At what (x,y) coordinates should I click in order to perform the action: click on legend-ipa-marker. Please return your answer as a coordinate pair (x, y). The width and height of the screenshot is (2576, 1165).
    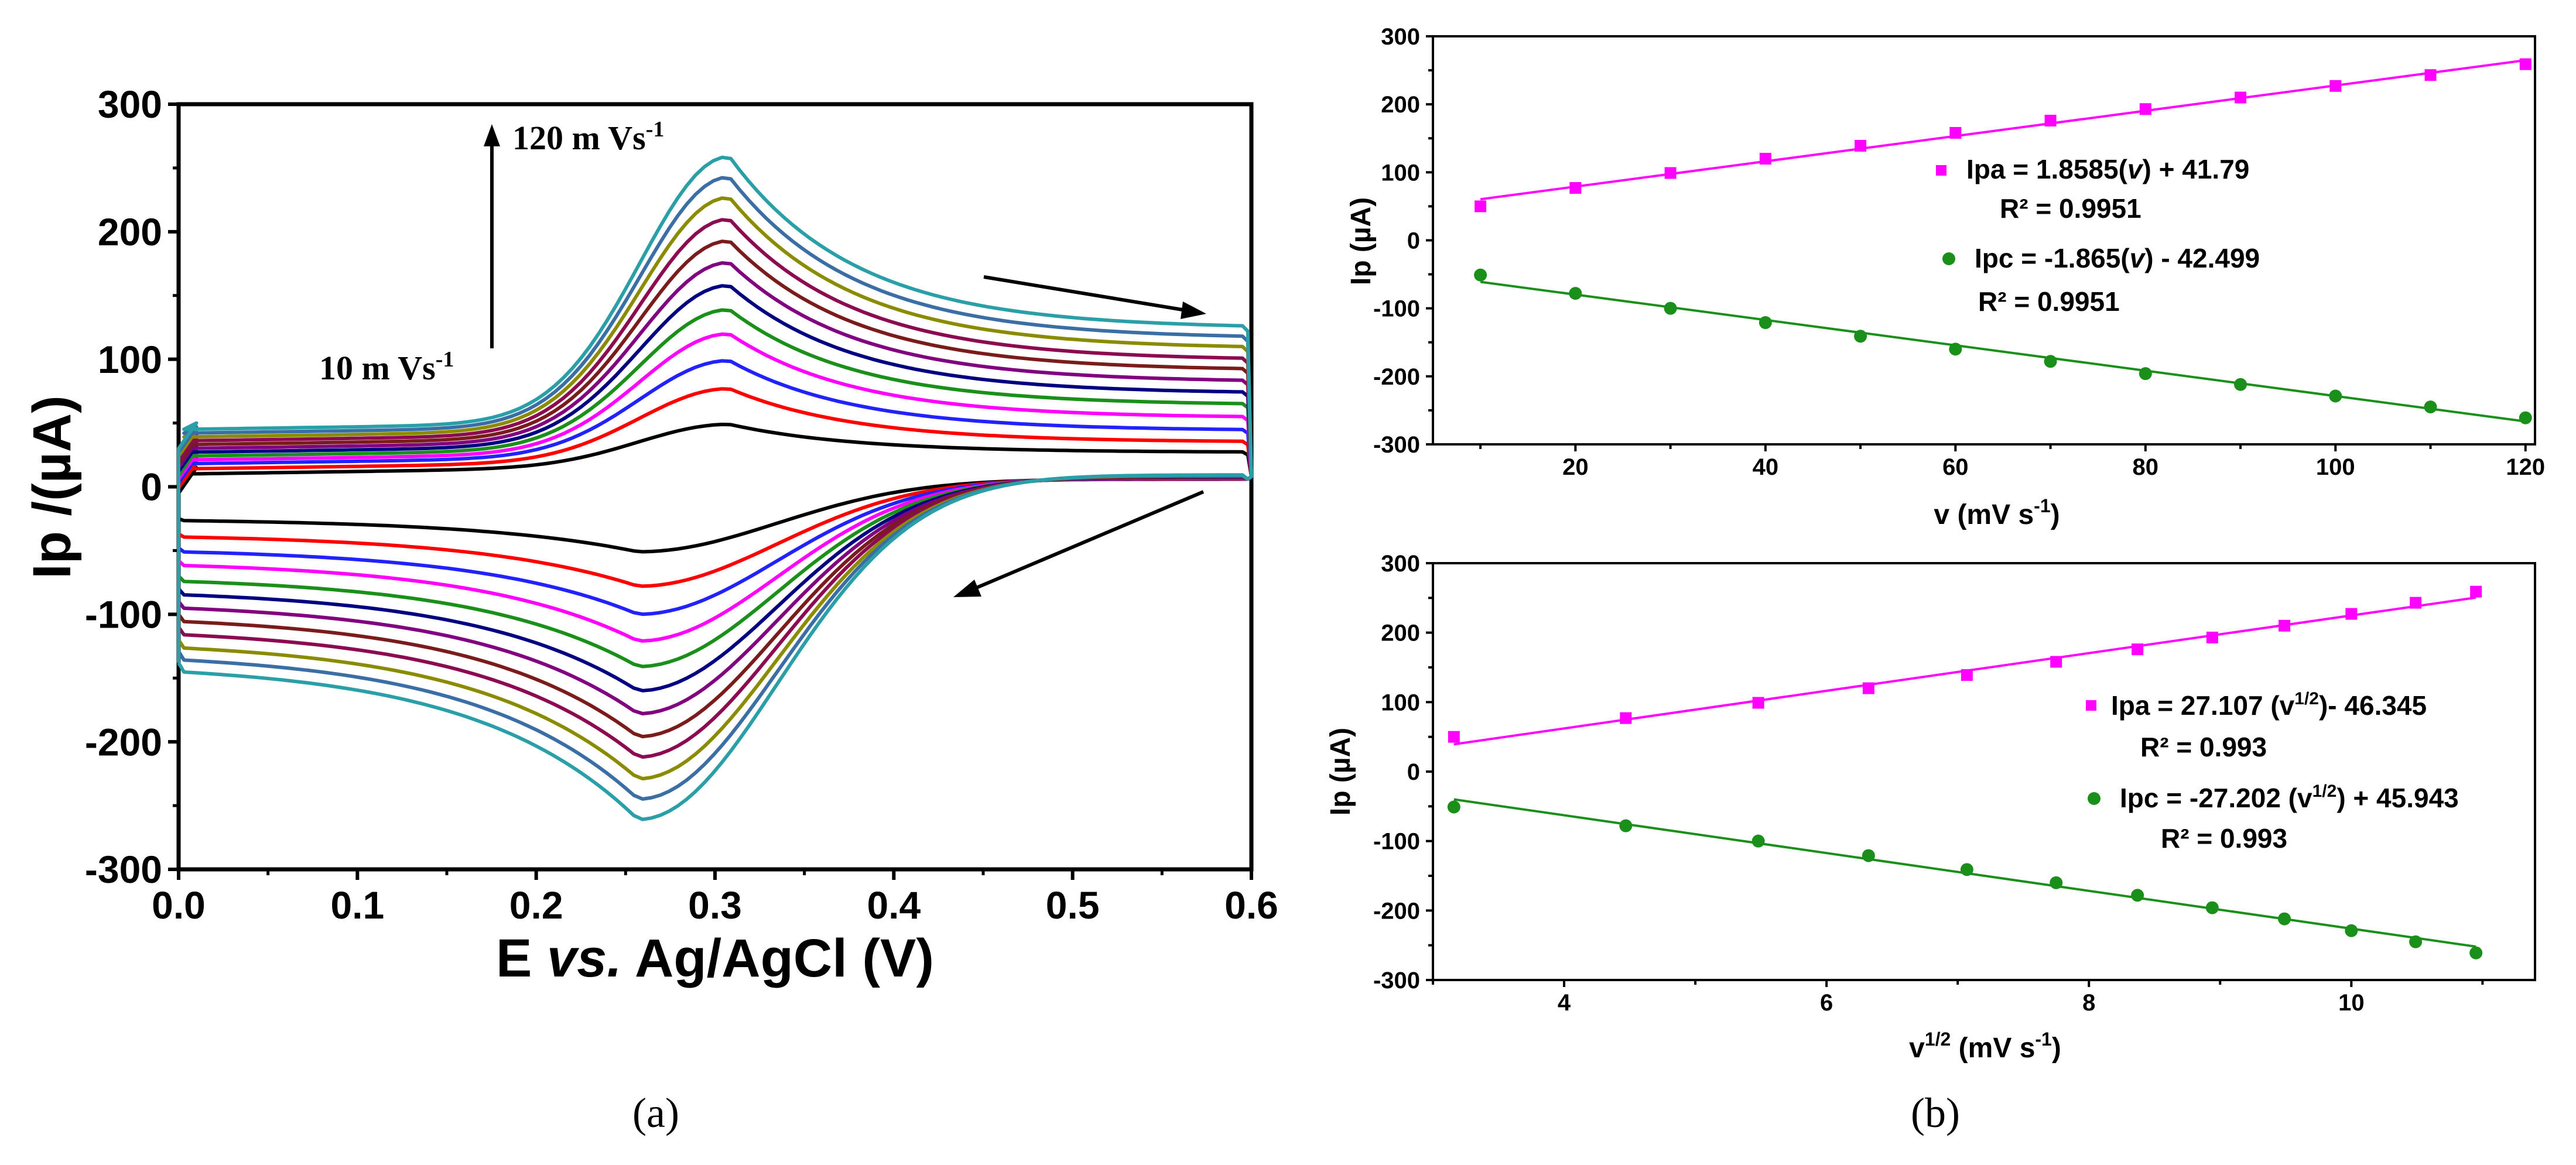
    Looking at the image, I should click on (1941, 171).